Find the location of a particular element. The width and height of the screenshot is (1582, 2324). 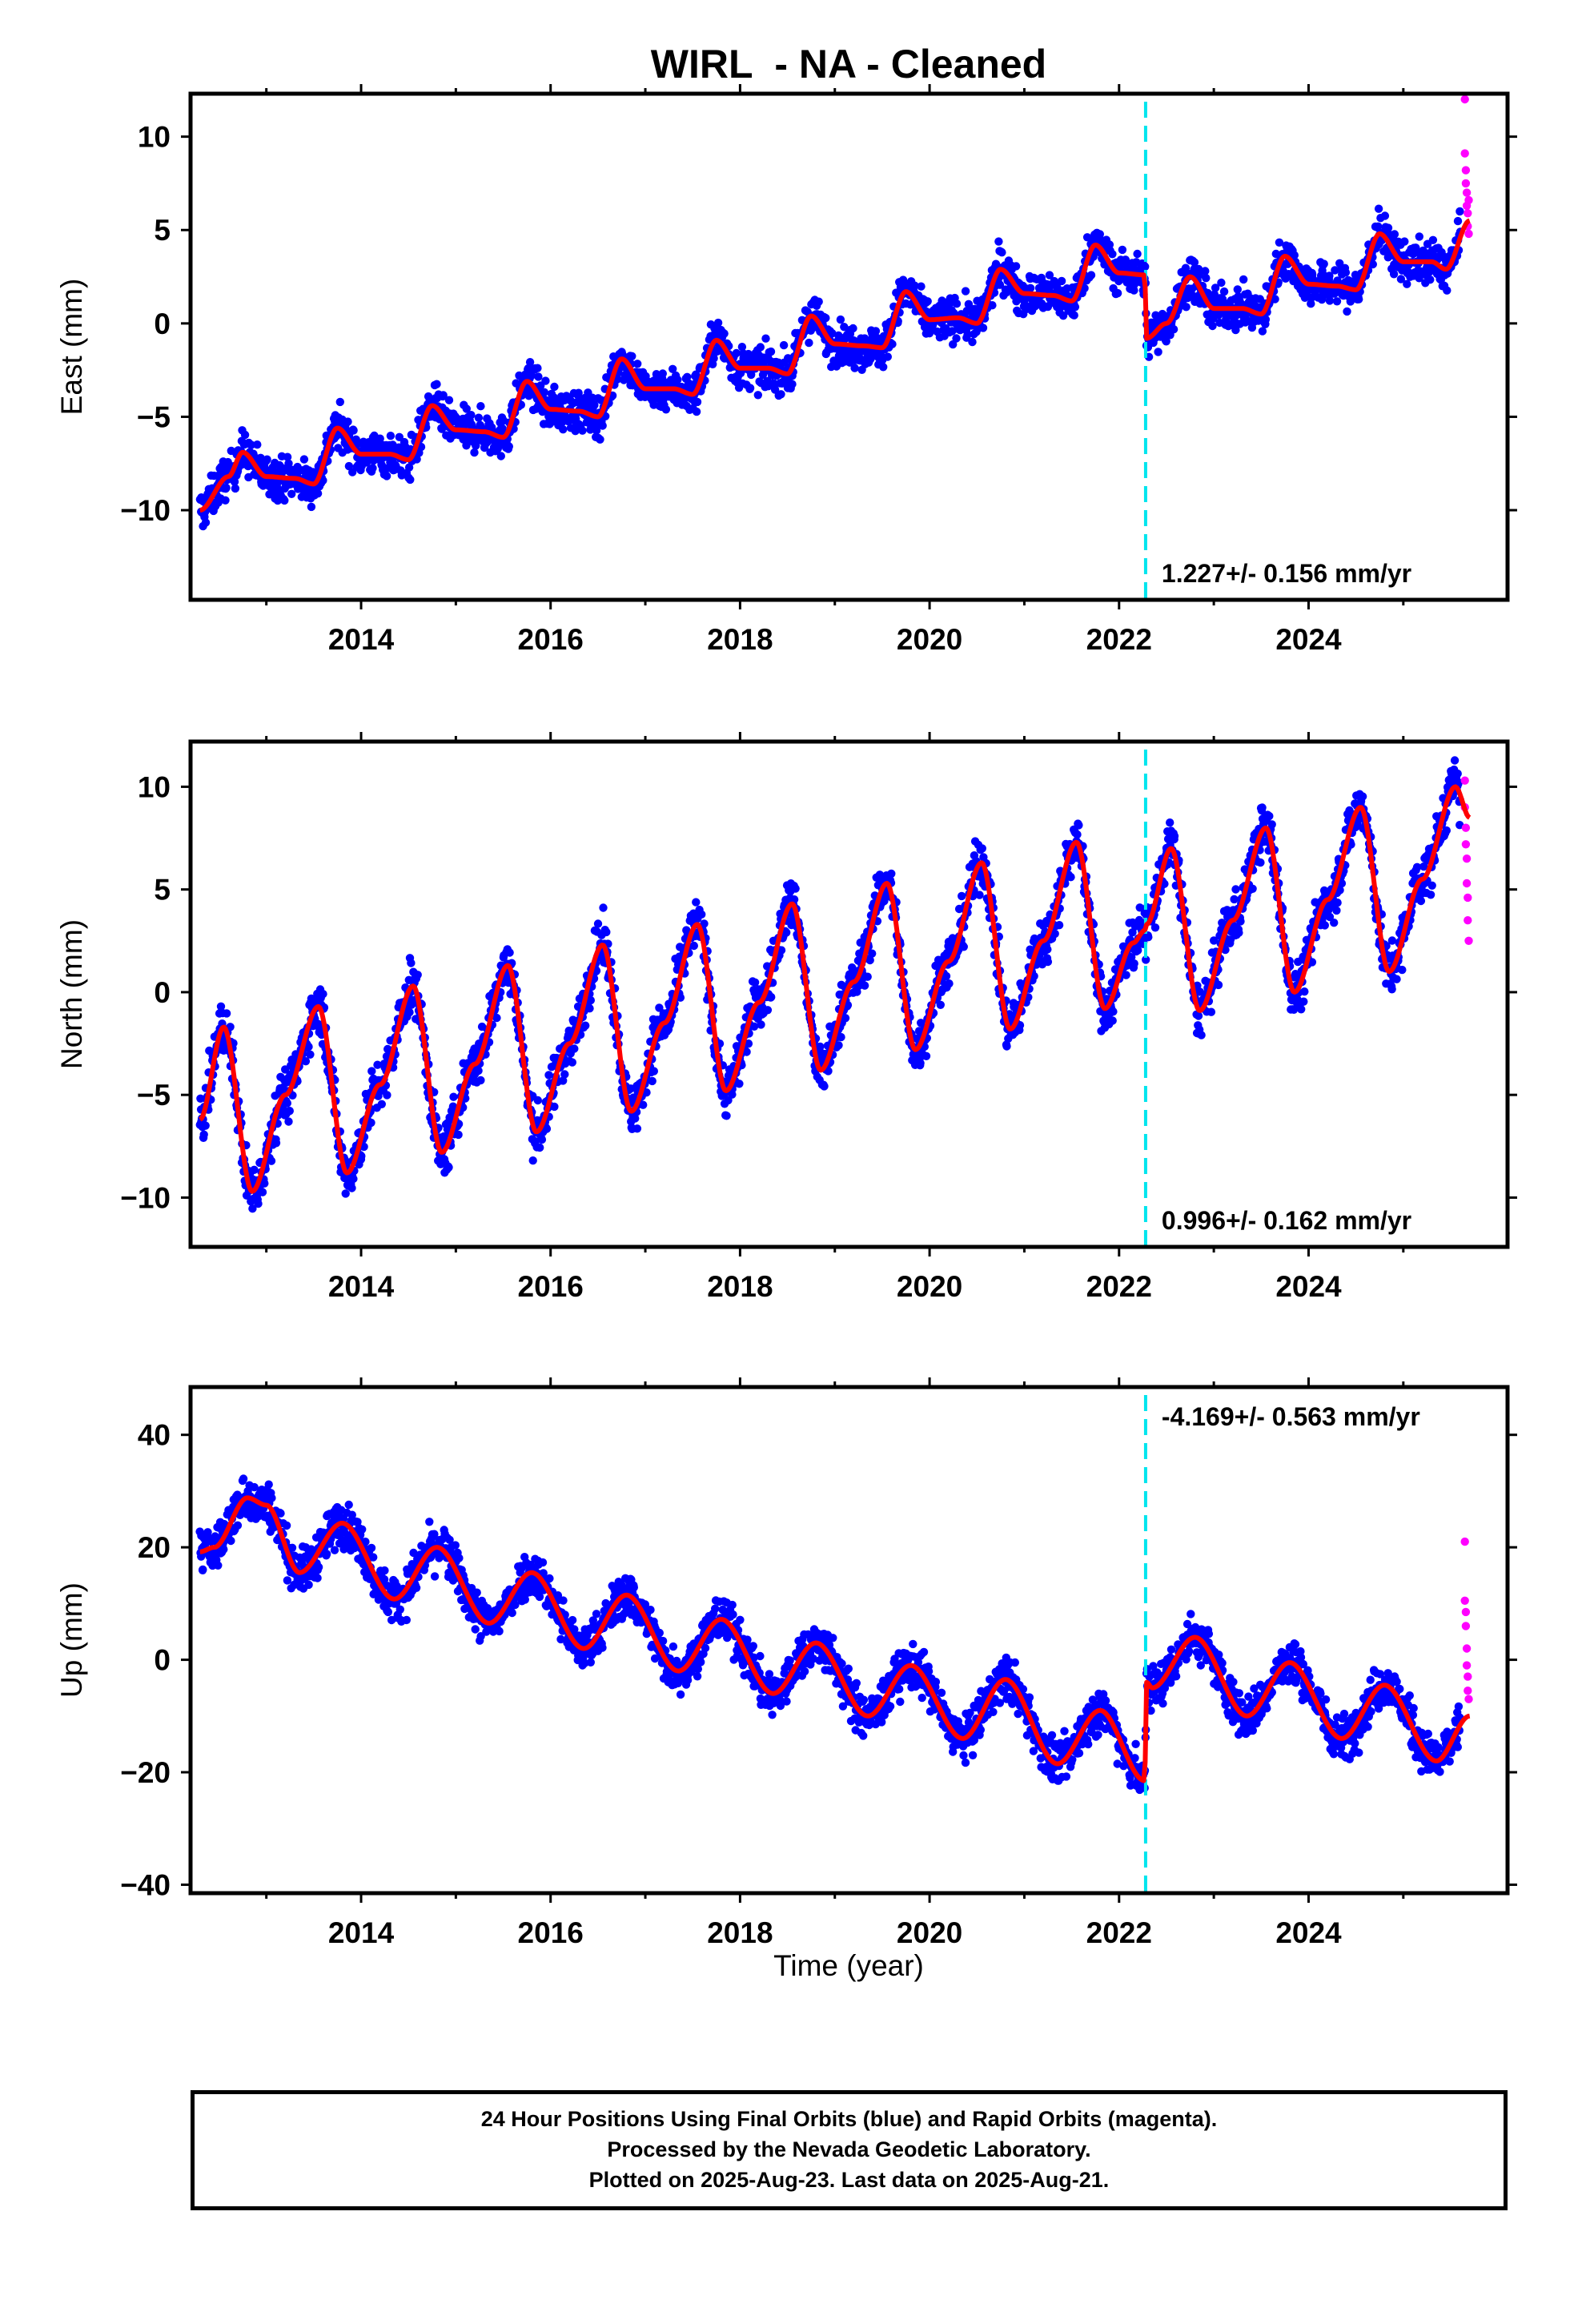

y-tick-label: 5 is located at coordinates (162, 230).